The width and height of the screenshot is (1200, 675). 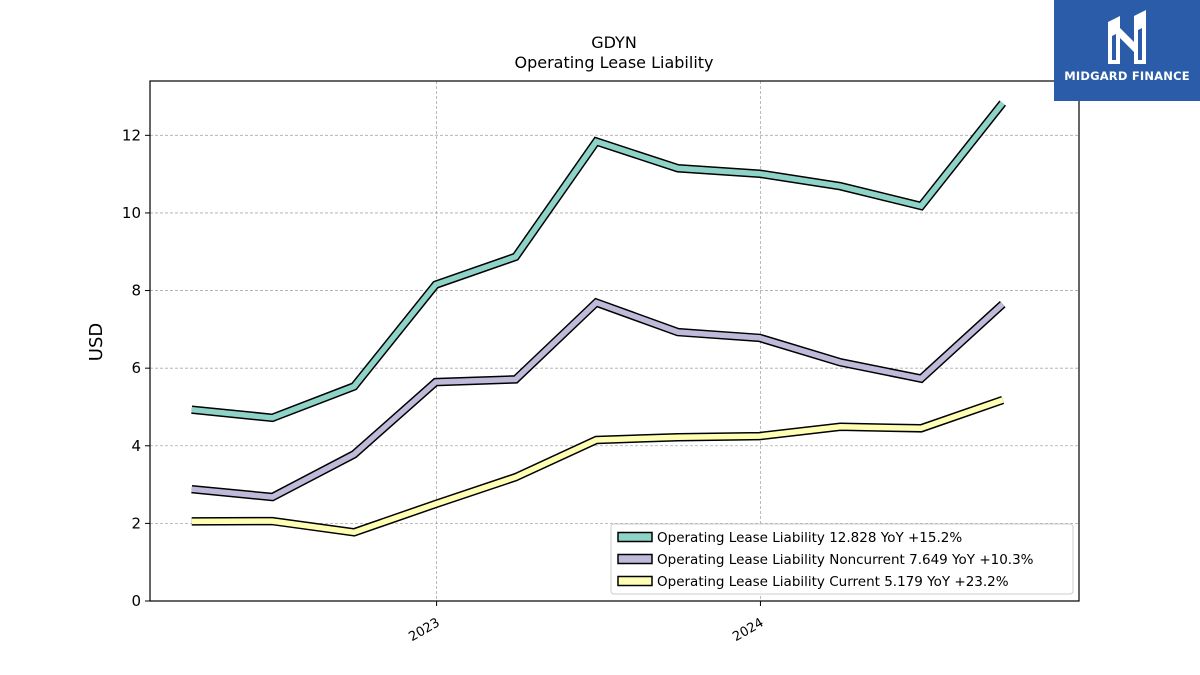 I want to click on chart-title: GDYN, so click(x=614, y=42).